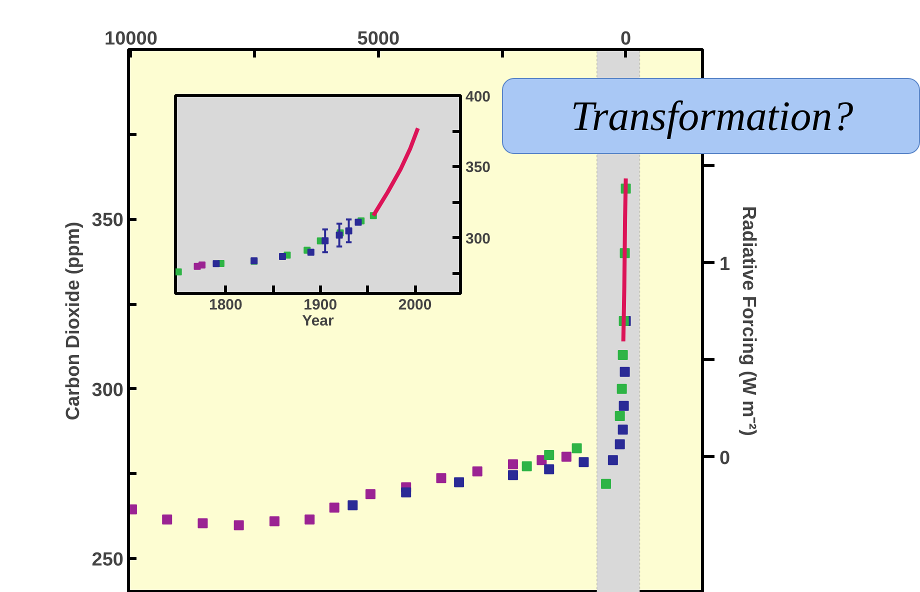 The width and height of the screenshot is (920, 592). I want to click on x-tick-label: 10000, so click(131, 39).